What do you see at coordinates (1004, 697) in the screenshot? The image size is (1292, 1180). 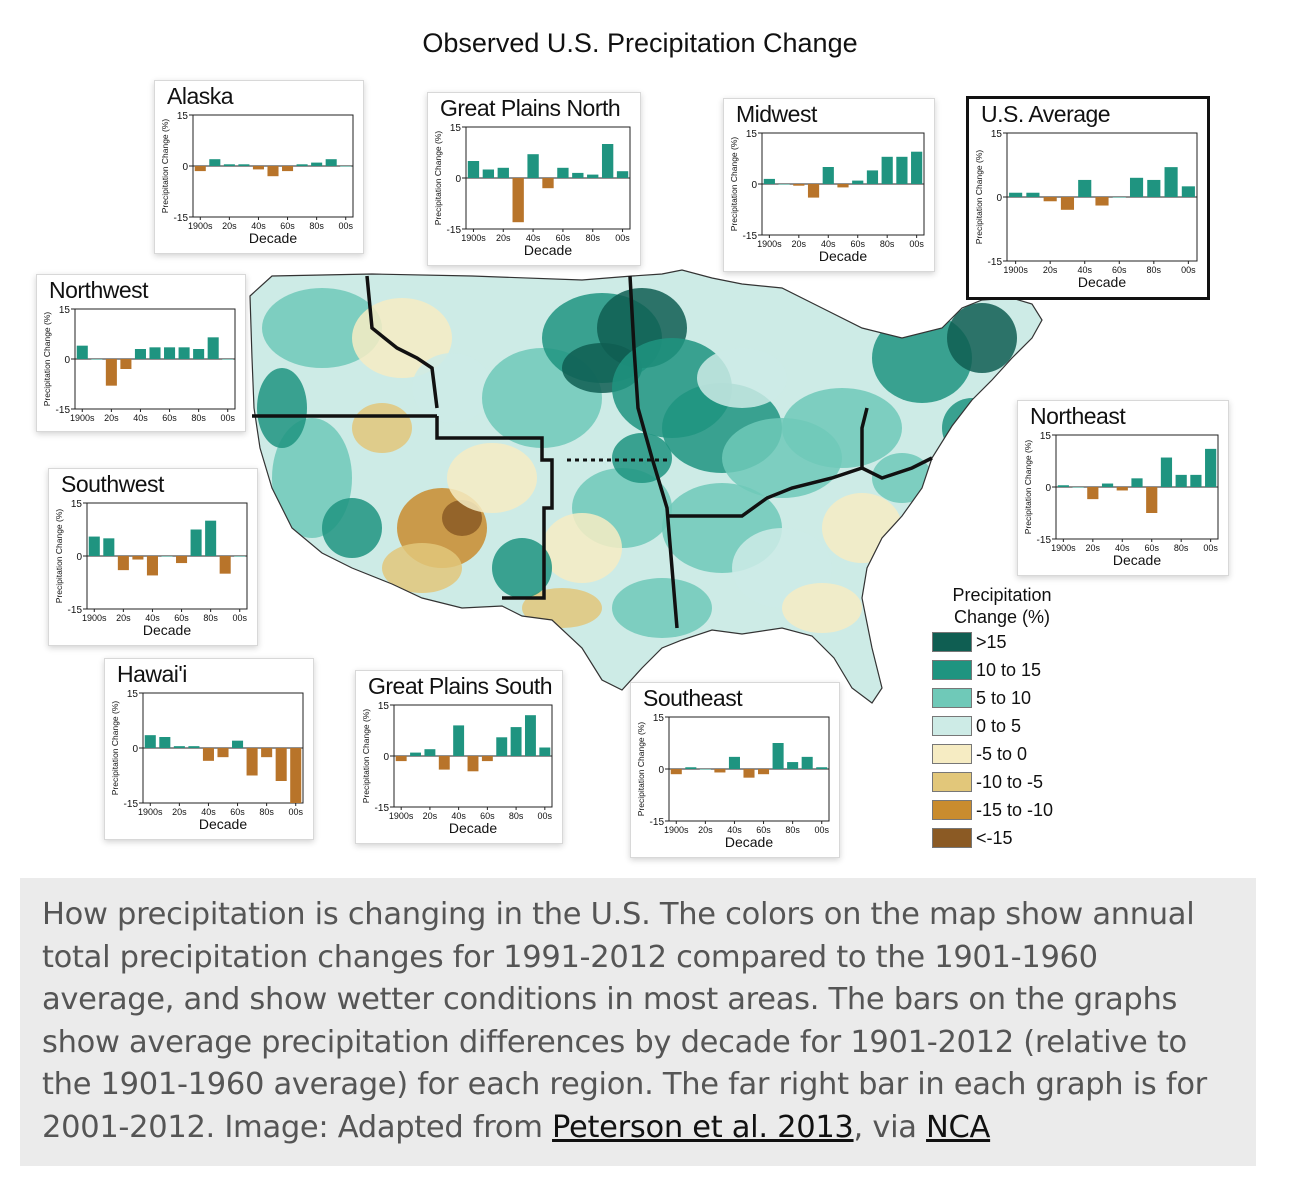 I see `legend-label: 5 to 10` at bounding box center [1004, 697].